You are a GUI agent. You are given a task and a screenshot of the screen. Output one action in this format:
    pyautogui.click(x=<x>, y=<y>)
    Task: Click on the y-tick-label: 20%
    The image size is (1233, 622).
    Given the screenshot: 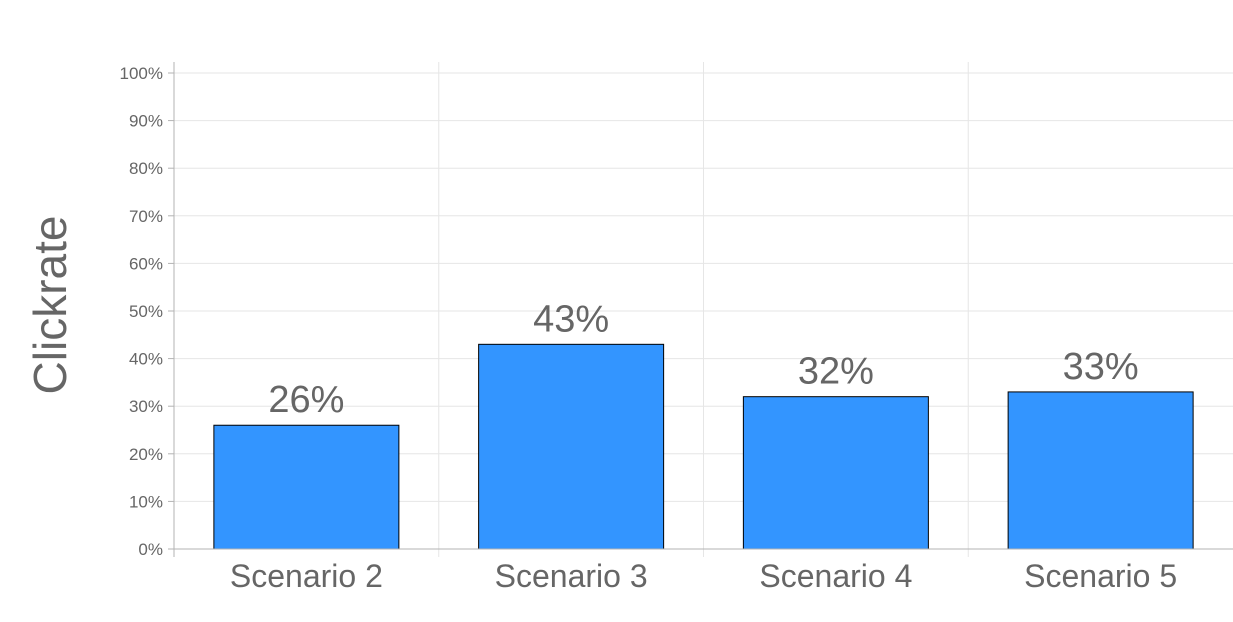 What is the action you would take?
    pyautogui.click(x=146, y=454)
    